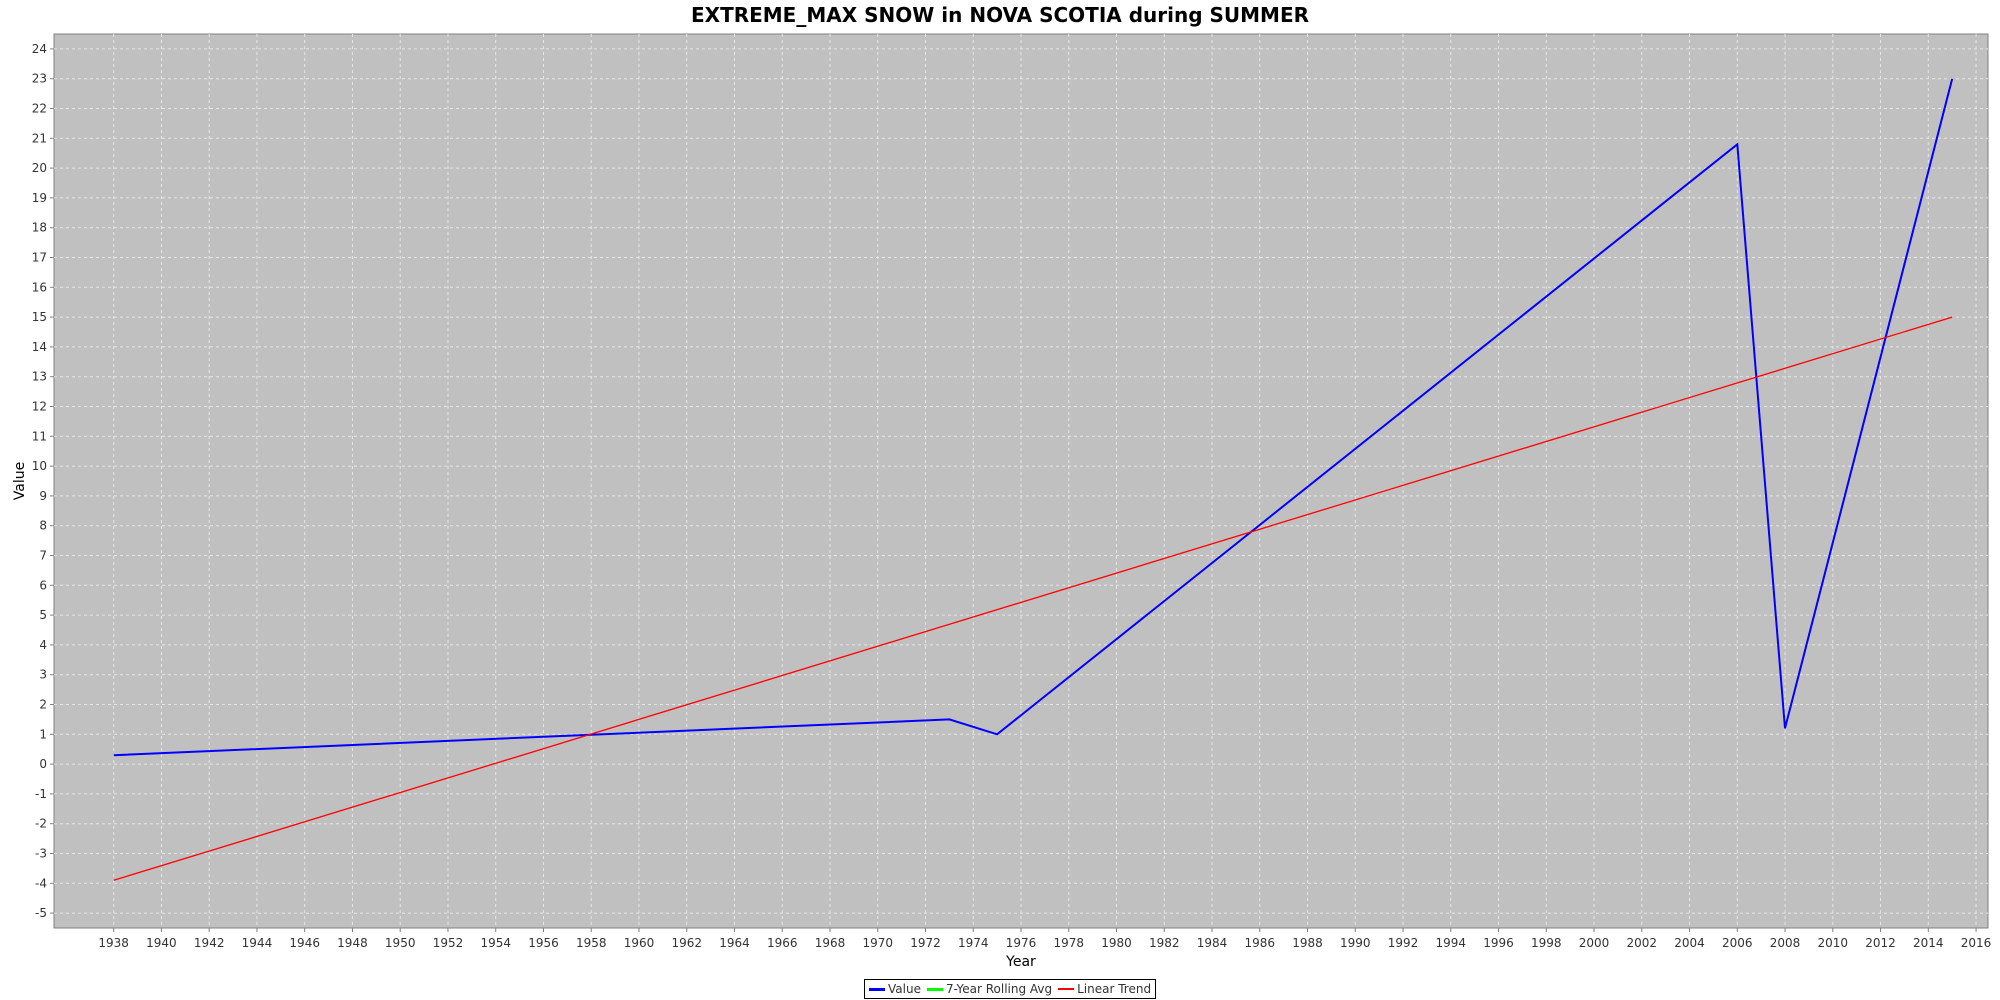 The image size is (2000, 1000). I want to click on x-tick-label: 1972, so click(925, 943).